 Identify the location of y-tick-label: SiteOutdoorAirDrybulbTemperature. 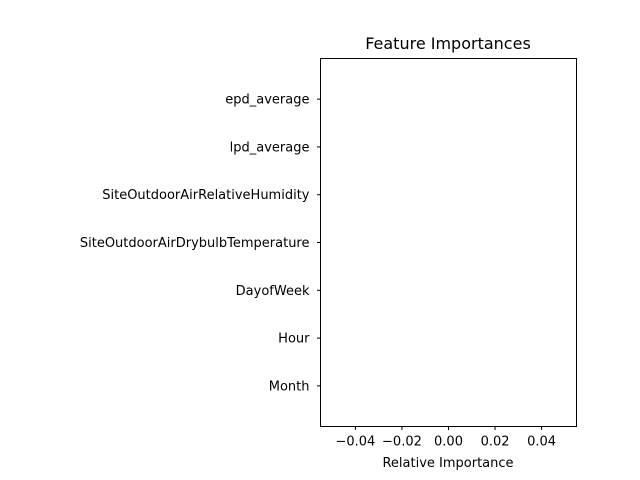
(195, 243).